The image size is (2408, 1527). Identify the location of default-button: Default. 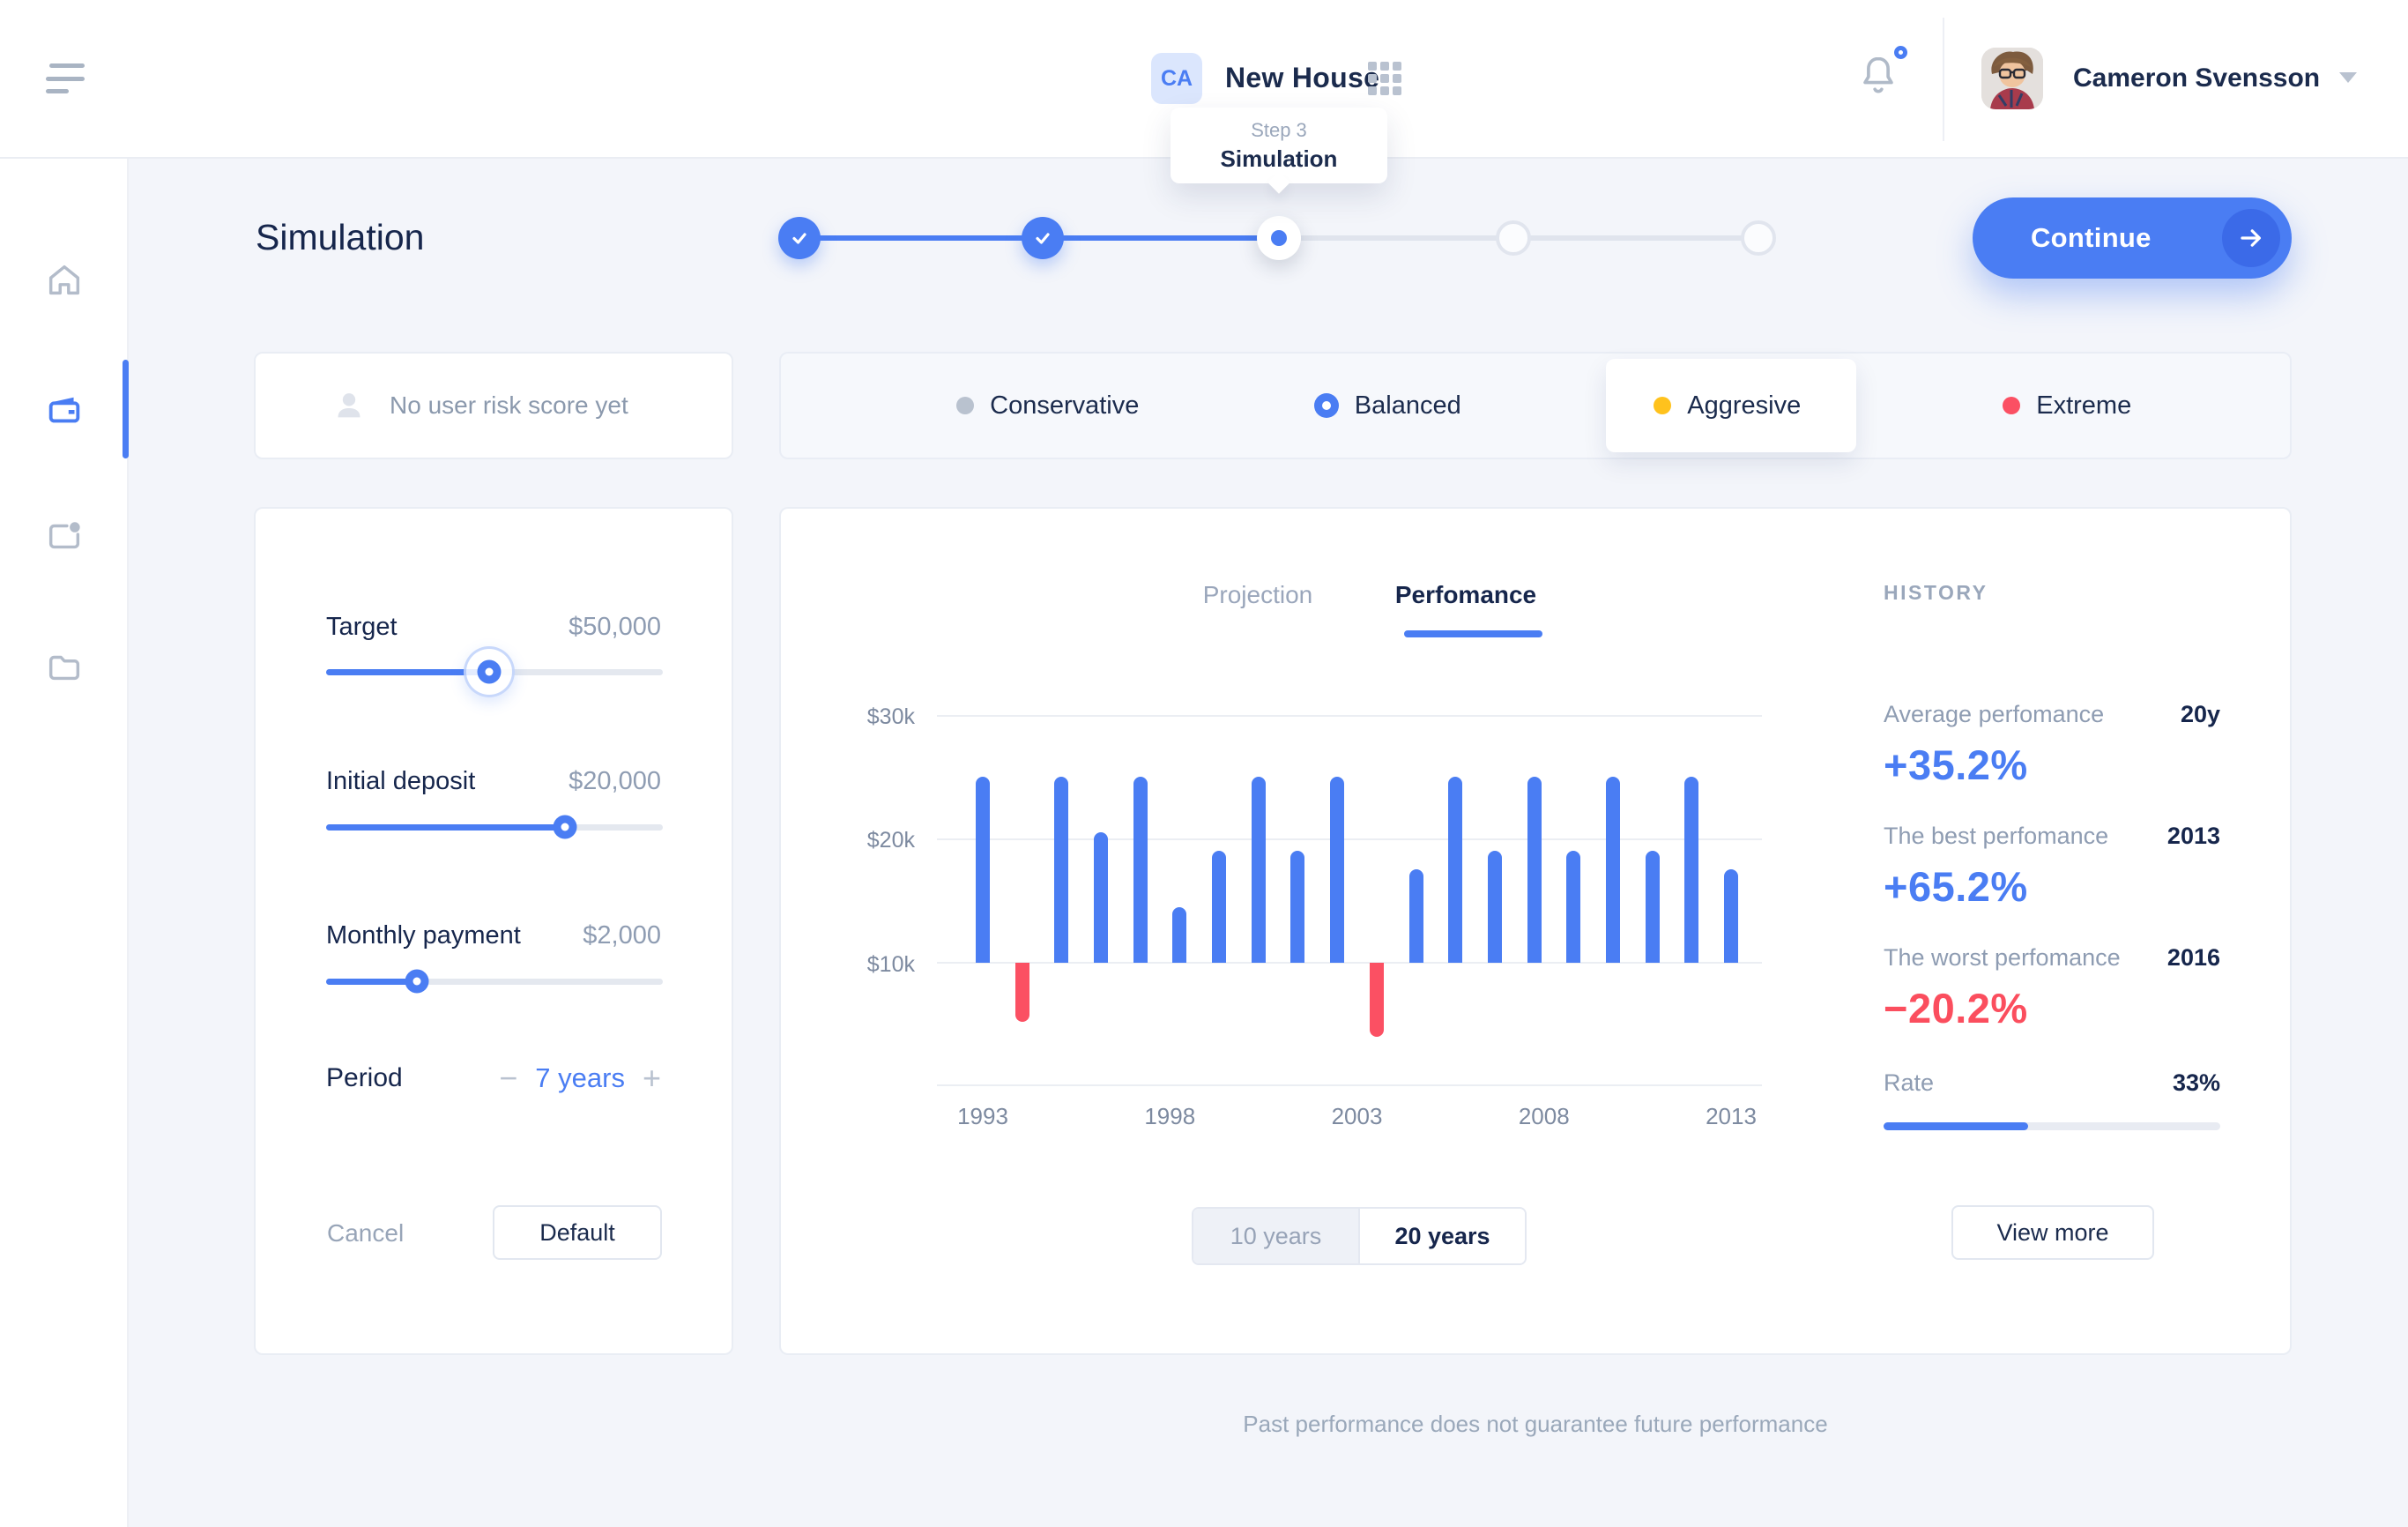
(577, 1232).